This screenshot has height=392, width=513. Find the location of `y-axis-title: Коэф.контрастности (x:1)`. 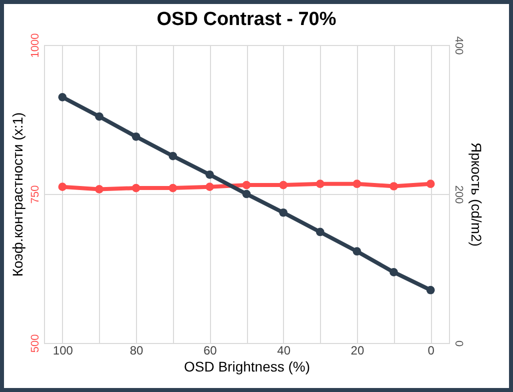

y-axis-title: Коэф.контрастности (x:1) is located at coordinates (18, 194).